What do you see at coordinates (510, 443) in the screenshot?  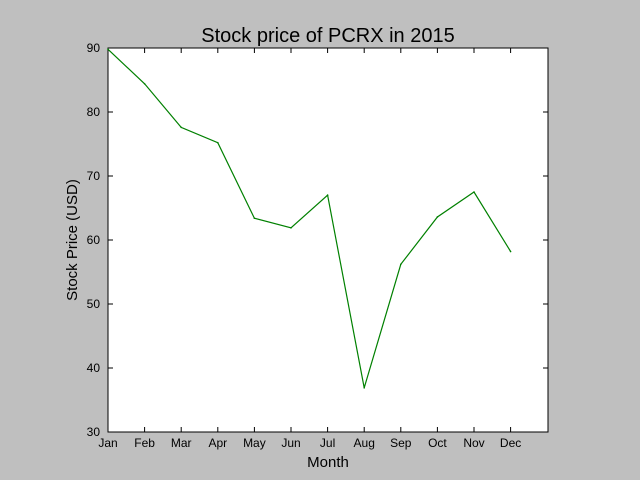 I see `x-tick-label: Dec` at bounding box center [510, 443].